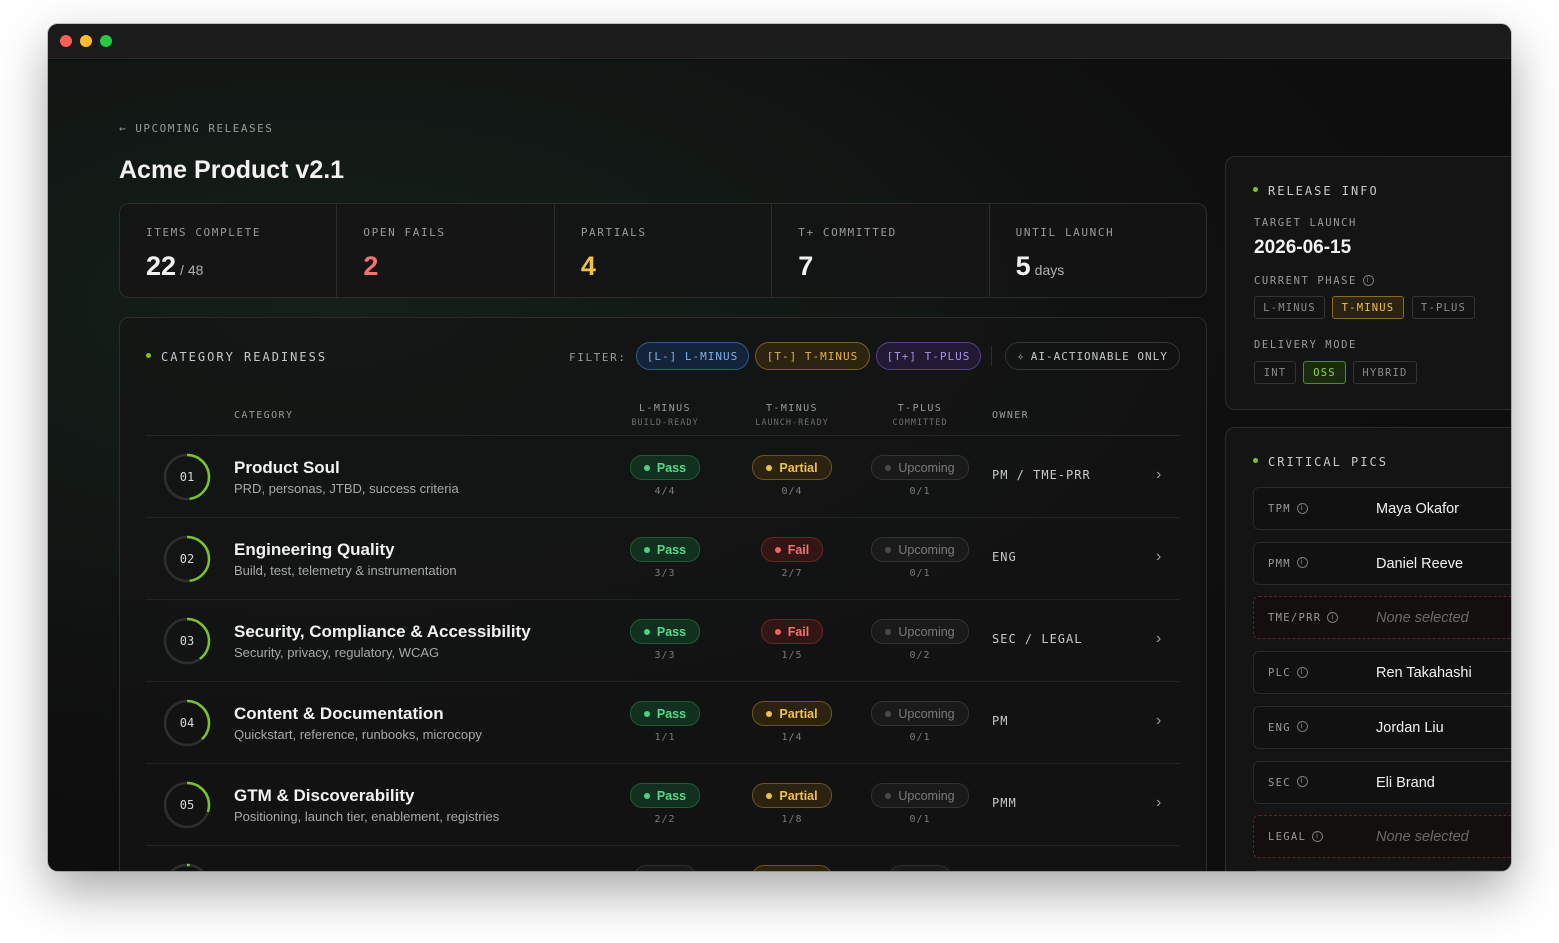  I want to click on pic-name: Eli Brand, so click(1405, 782).